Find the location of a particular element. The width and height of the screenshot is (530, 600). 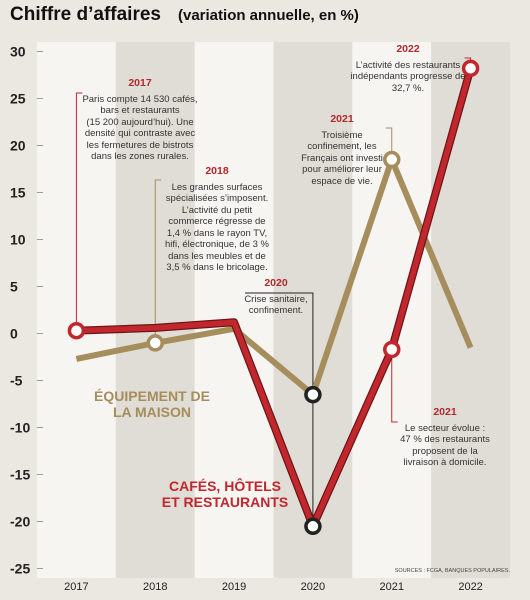

y-tick-label: 30 is located at coordinates (18, 51).